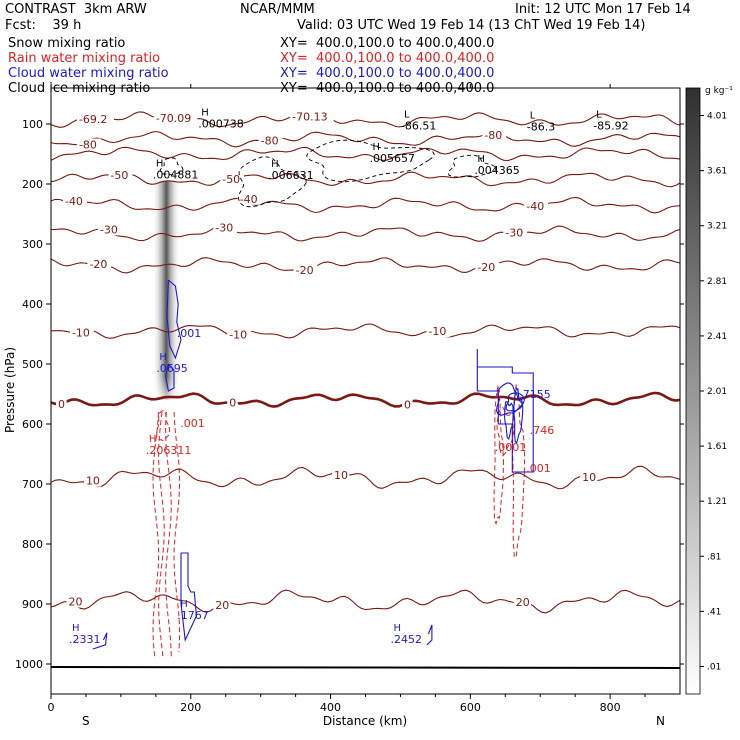 Image resolution: width=740 pixels, height=740 pixels. Describe the element at coordinates (511, 447) in the screenshot. I see `contour-label: .0001` at that location.